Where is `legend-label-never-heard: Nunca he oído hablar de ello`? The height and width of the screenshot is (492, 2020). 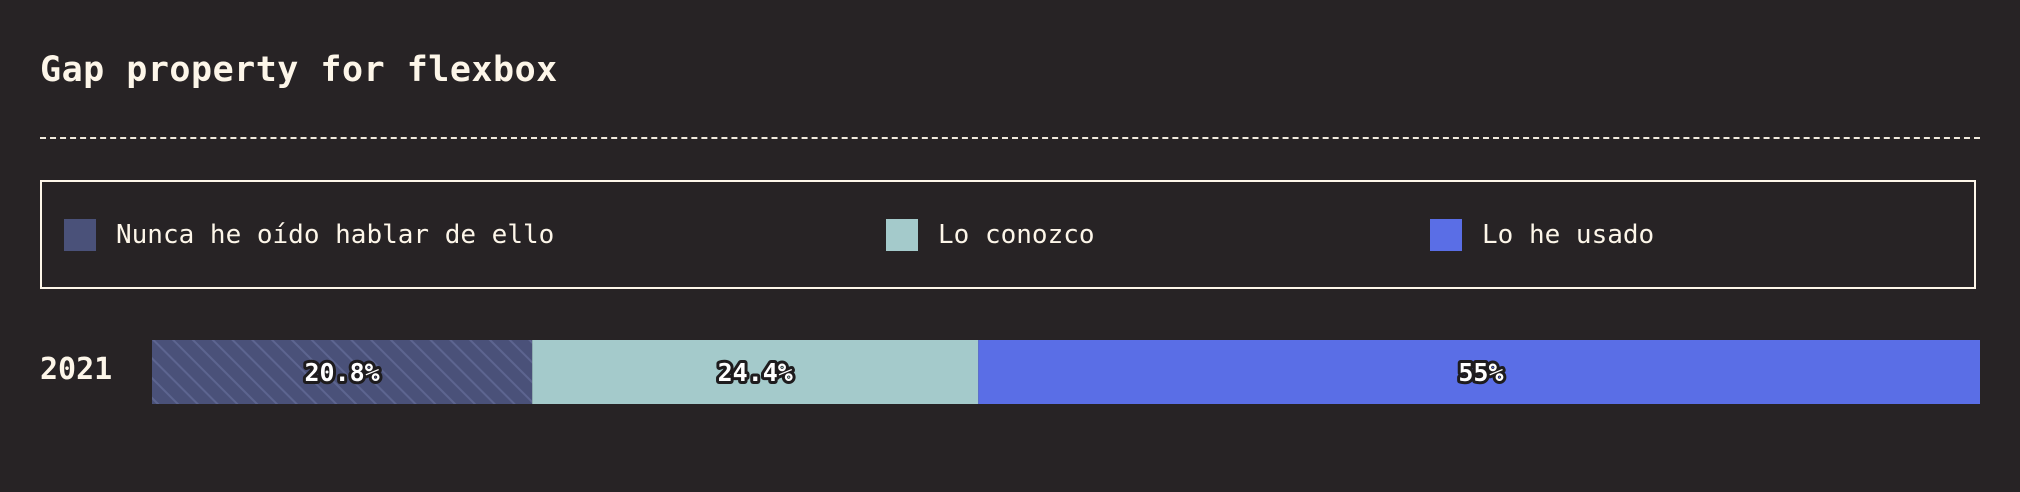 legend-label-never-heard: Nunca he oído hablar de ello is located at coordinates (335, 235).